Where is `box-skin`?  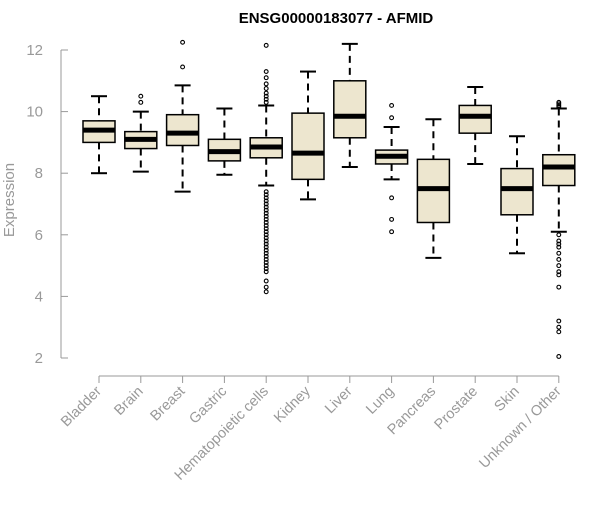
box-skin is located at coordinates (517, 195).